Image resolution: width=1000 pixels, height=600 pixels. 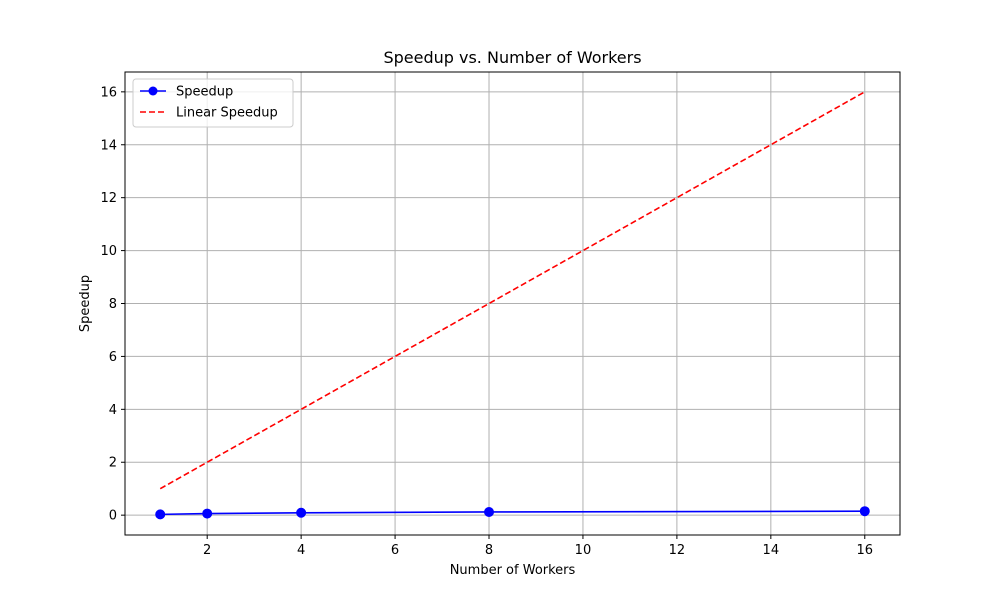 I want to click on x-tick-label: 12, so click(x=677, y=550).